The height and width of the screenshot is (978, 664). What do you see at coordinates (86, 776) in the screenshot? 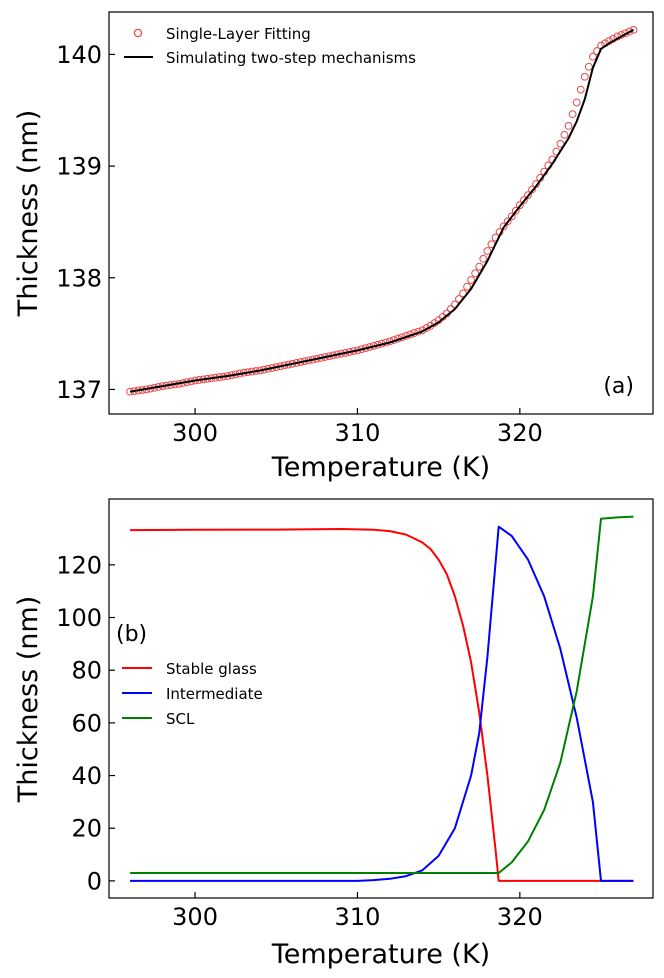
I see `y-tick-label: 40` at bounding box center [86, 776].